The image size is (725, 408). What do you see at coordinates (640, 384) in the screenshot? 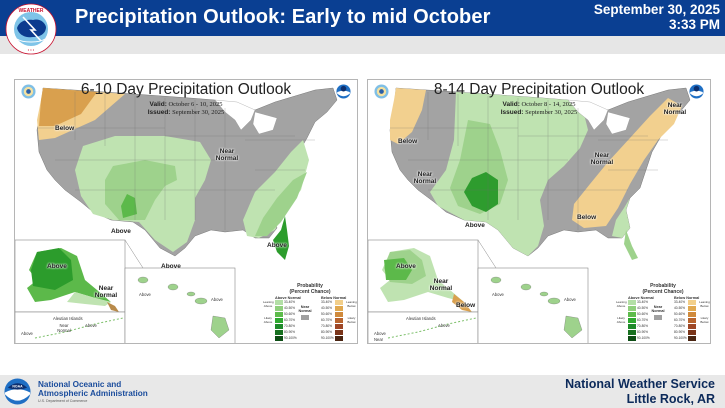
I see `office-name: National Weather Service` at bounding box center [640, 384].